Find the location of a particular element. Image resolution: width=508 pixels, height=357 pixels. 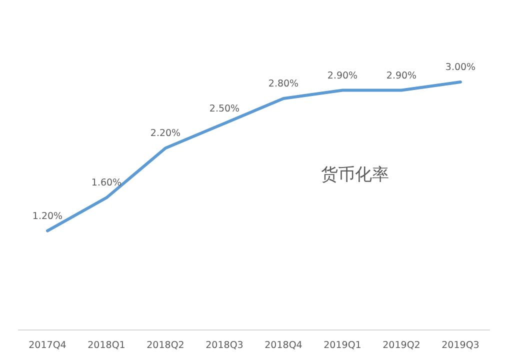

x-tick-label: 2017Q4 is located at coordinates (47, 345).